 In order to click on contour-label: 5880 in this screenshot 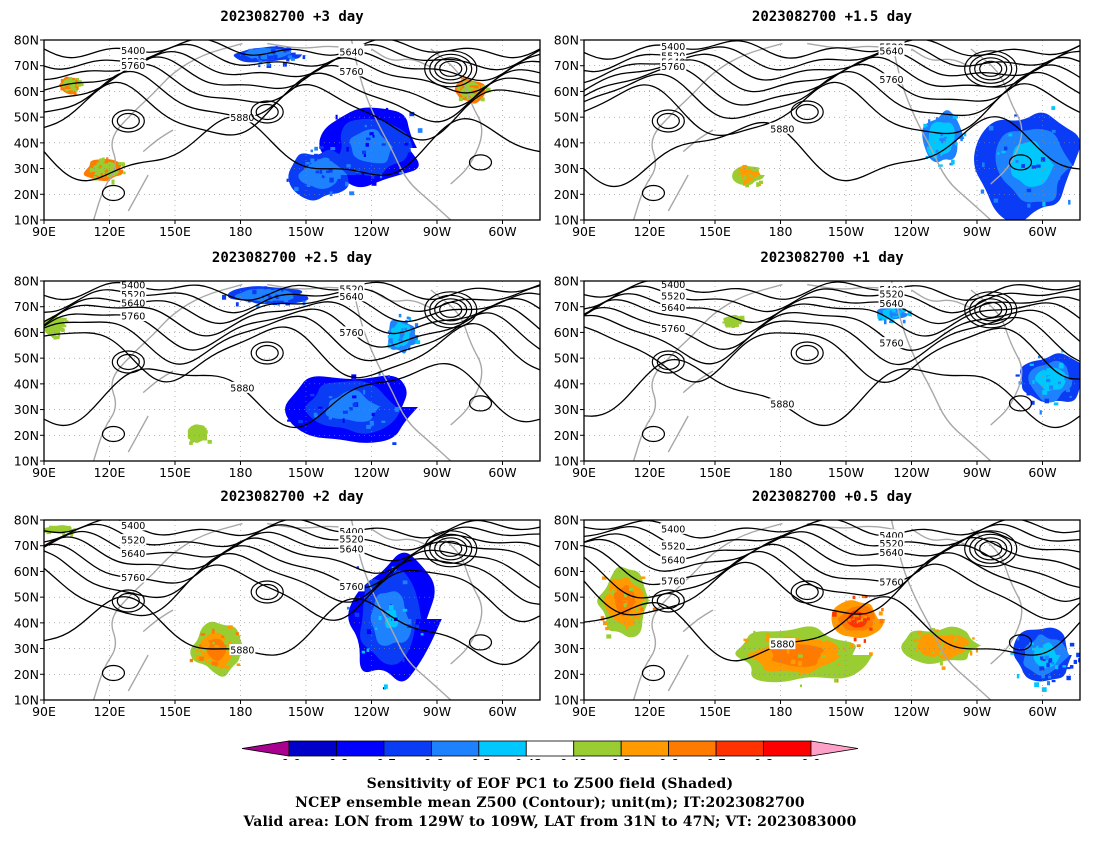, I will do `click(242, 388)`.